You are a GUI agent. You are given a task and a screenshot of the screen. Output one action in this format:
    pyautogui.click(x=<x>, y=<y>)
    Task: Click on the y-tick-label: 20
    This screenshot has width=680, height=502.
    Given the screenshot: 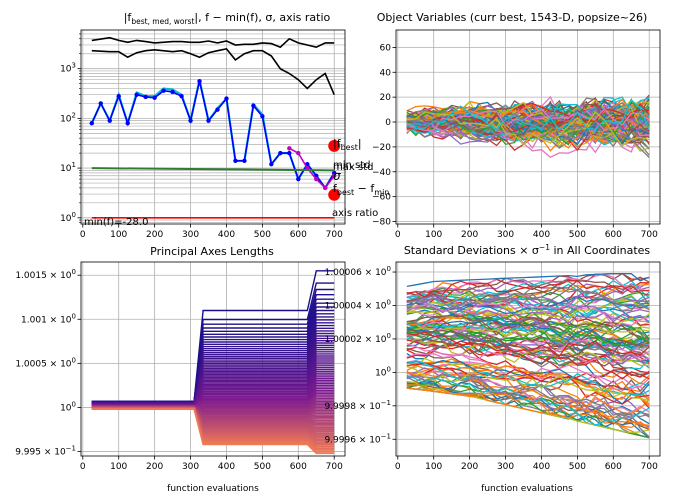 What is the action you would take?
    pyautogui.click(x=386, y=98)
    